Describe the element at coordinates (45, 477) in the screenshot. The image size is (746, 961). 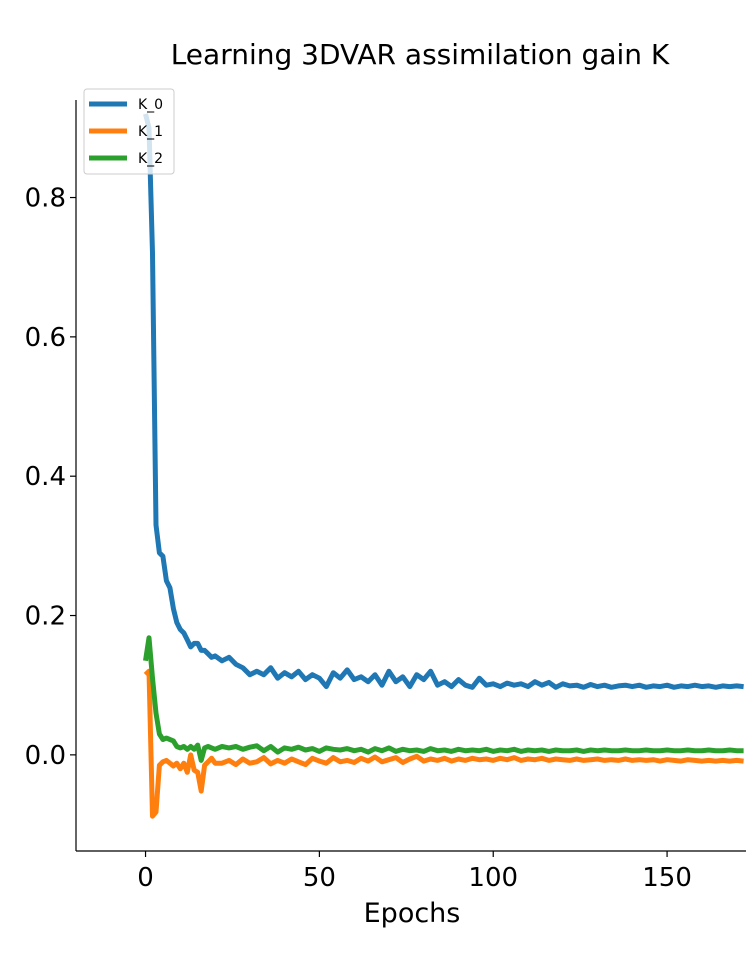
I see `y-tick-label: 0.4` at that location.